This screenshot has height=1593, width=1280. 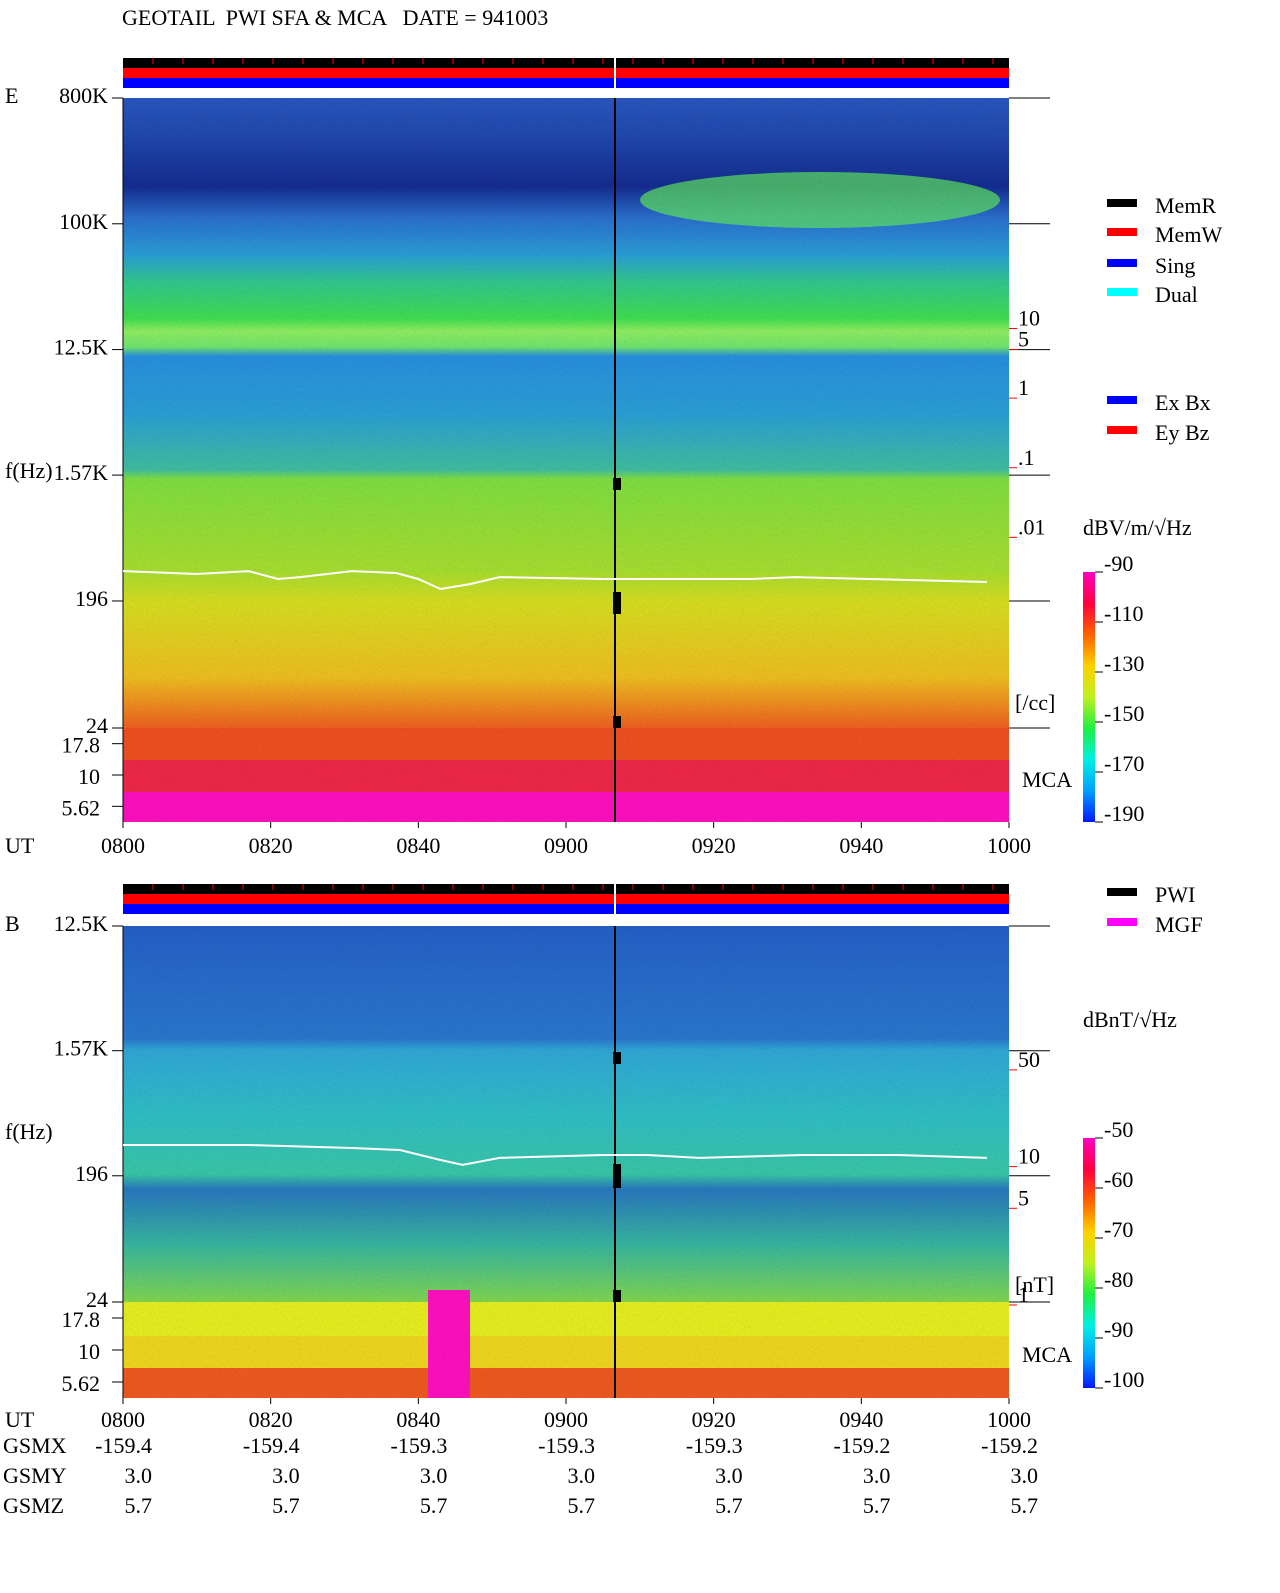 What do you see at coordinates (1029, 1059) in the screenshot?
I see `y2-tick-label: 50` at bounding box center [1029, 1059].